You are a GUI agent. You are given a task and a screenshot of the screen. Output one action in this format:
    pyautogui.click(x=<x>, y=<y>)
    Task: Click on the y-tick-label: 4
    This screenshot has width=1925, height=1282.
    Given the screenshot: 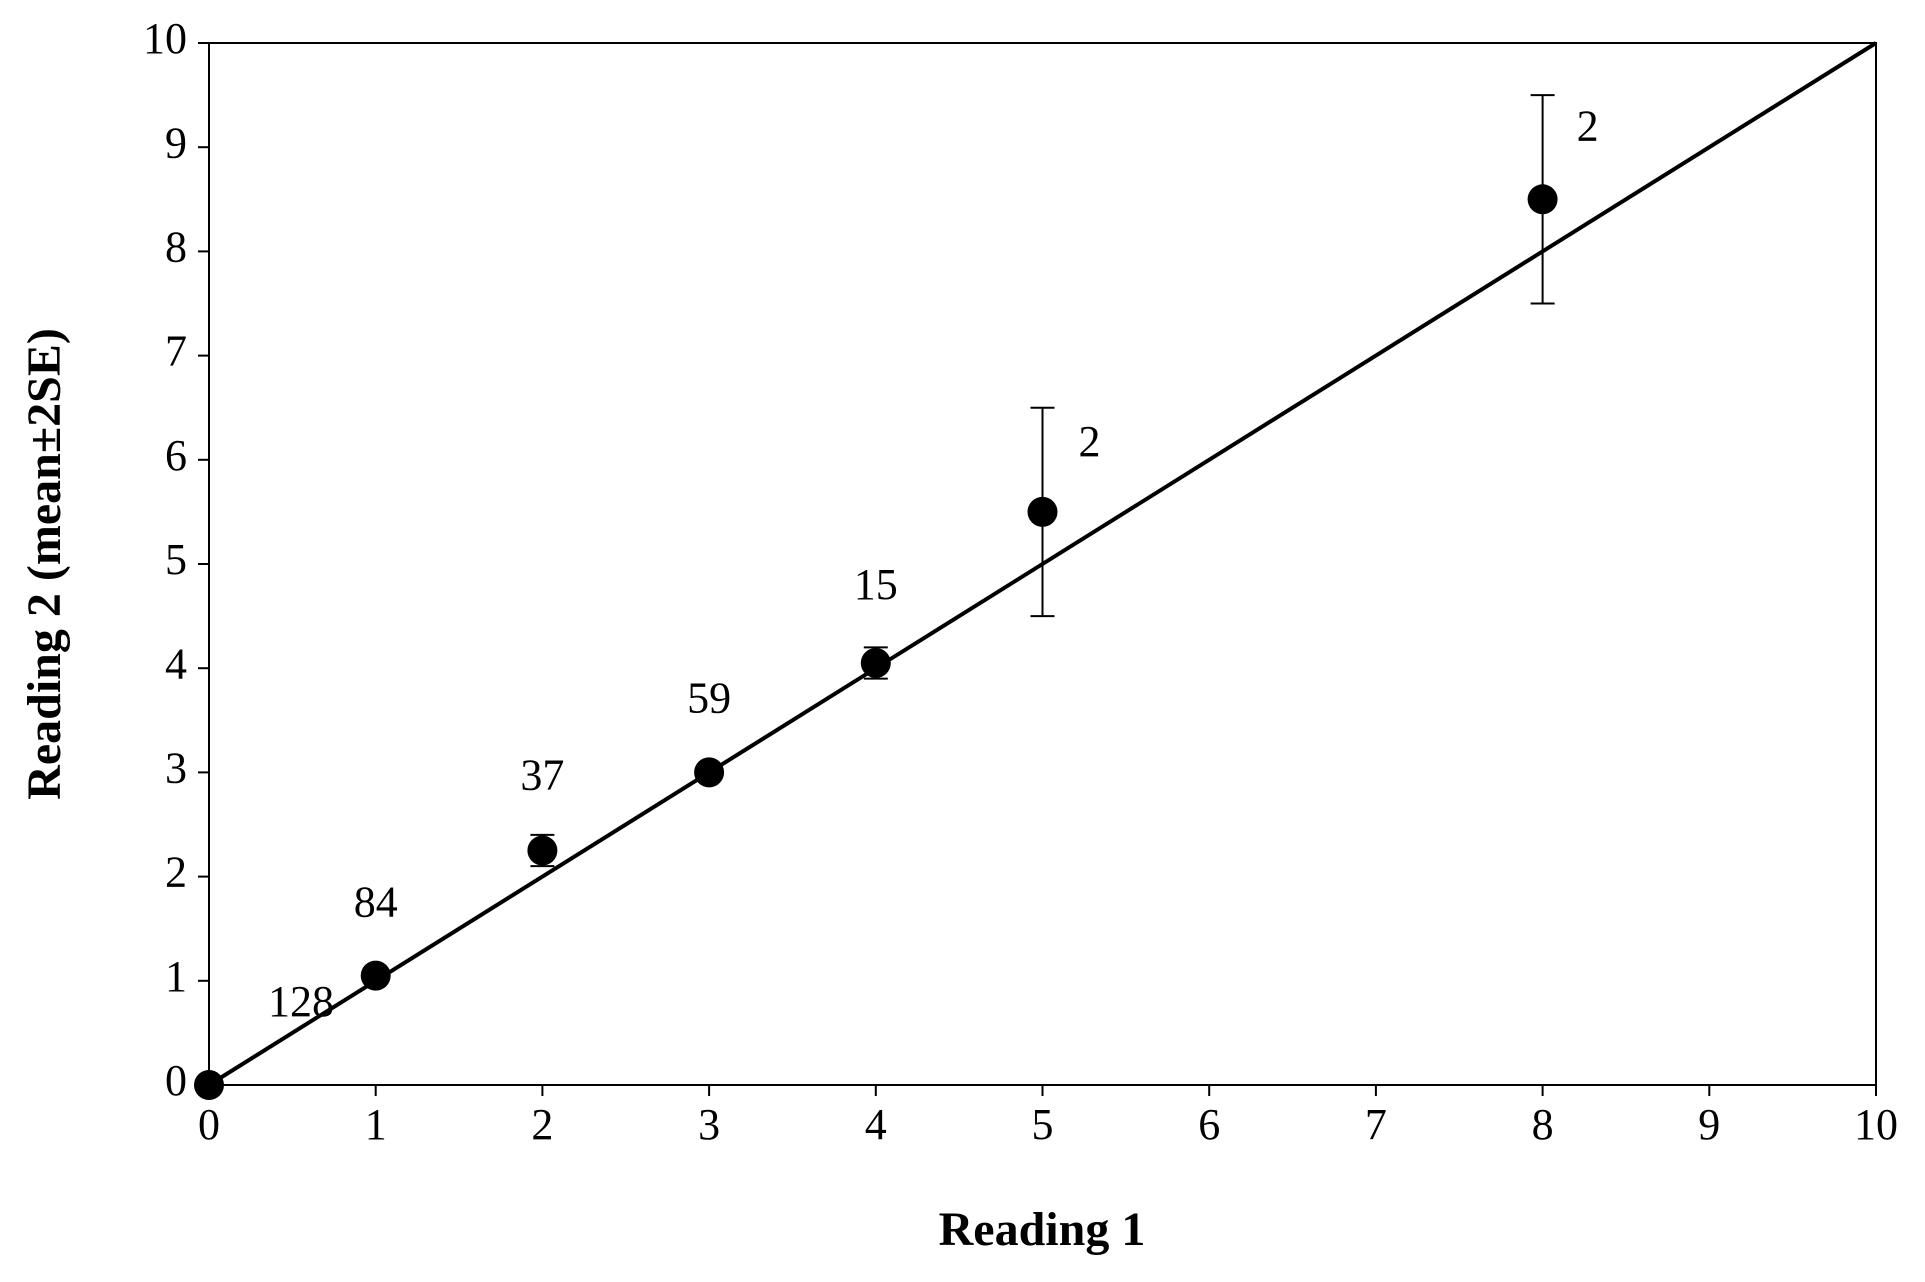 What is the action you would take?
    pyautogui.click(x=176, y=663)
    